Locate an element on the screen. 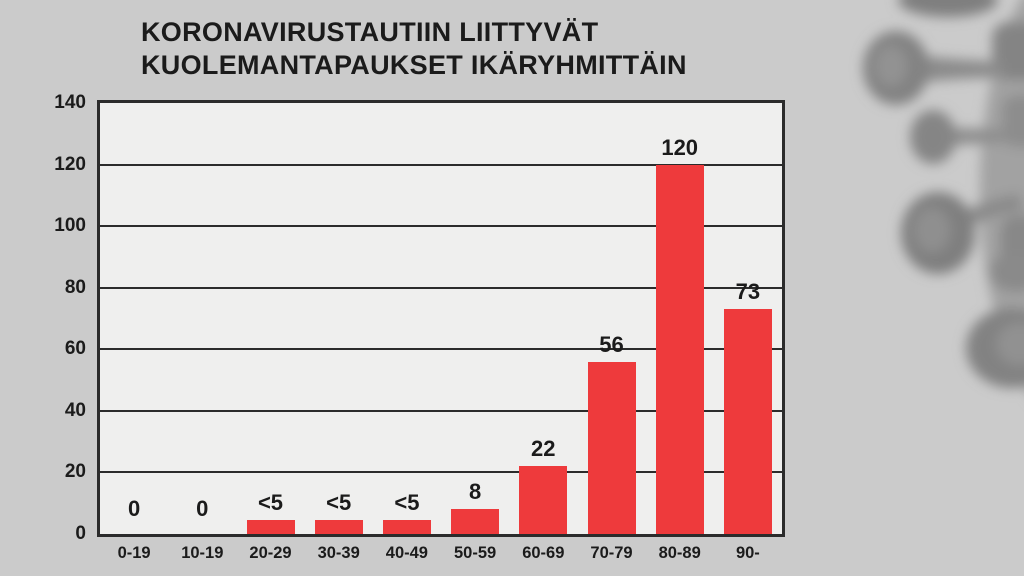  y-axis-label: 120 is located at coordinates (70, 164).